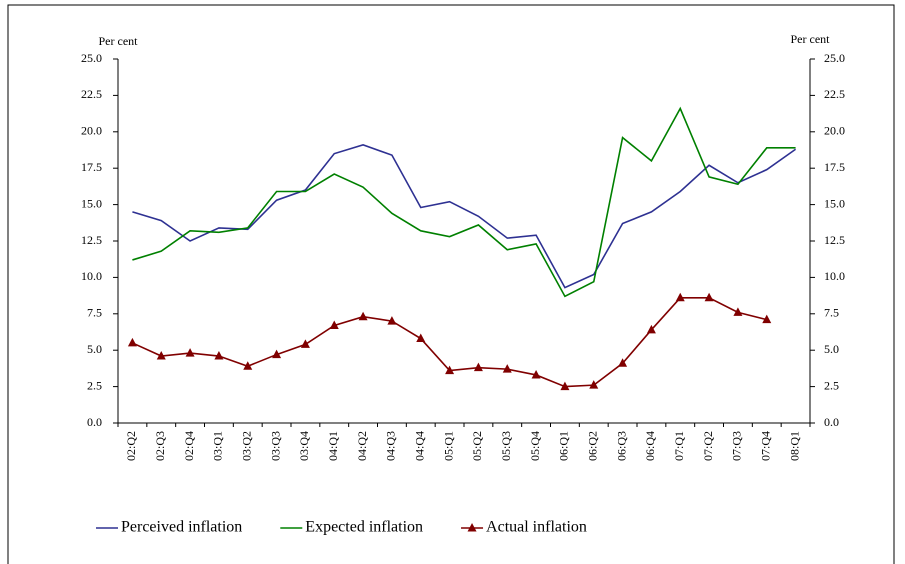 The height and width of the screenshot is (564, 905). I want to click on y2-tick-label: 0.0, so click(831, 422).